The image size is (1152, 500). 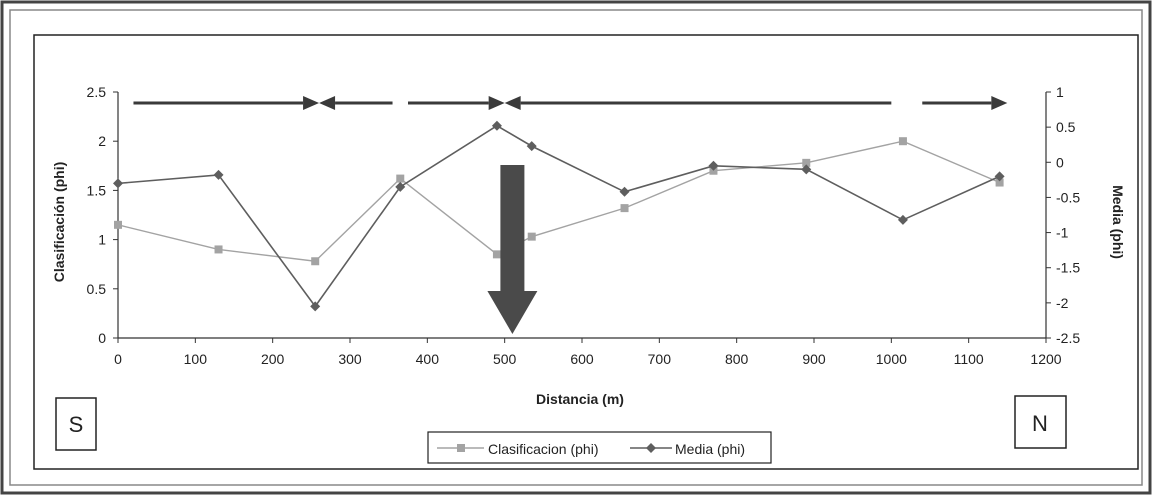 I want to click on x-tick-label: 800, so click(x=737, y=359).